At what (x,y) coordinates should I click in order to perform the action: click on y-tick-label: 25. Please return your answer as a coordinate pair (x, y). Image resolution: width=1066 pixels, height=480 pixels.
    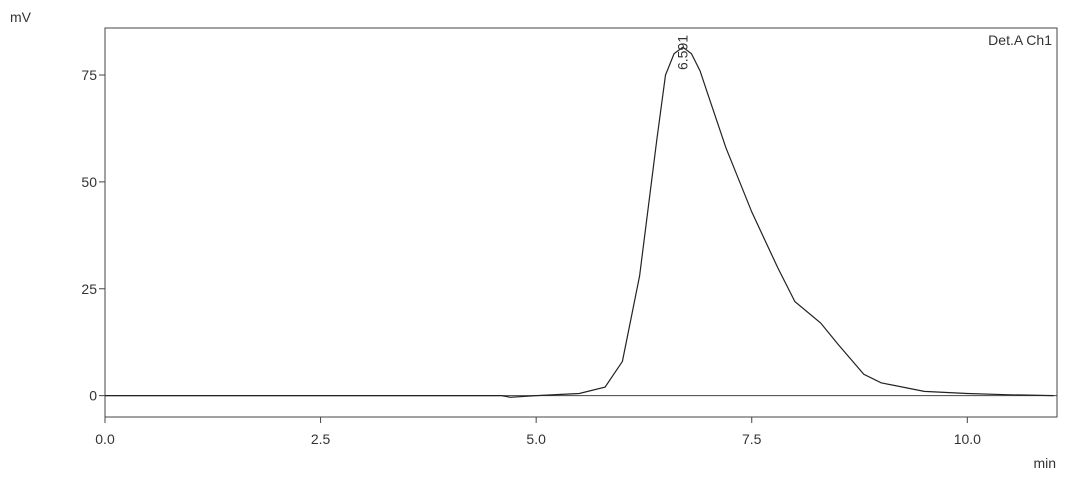
    Looking at the image, I should click on (89, 289).